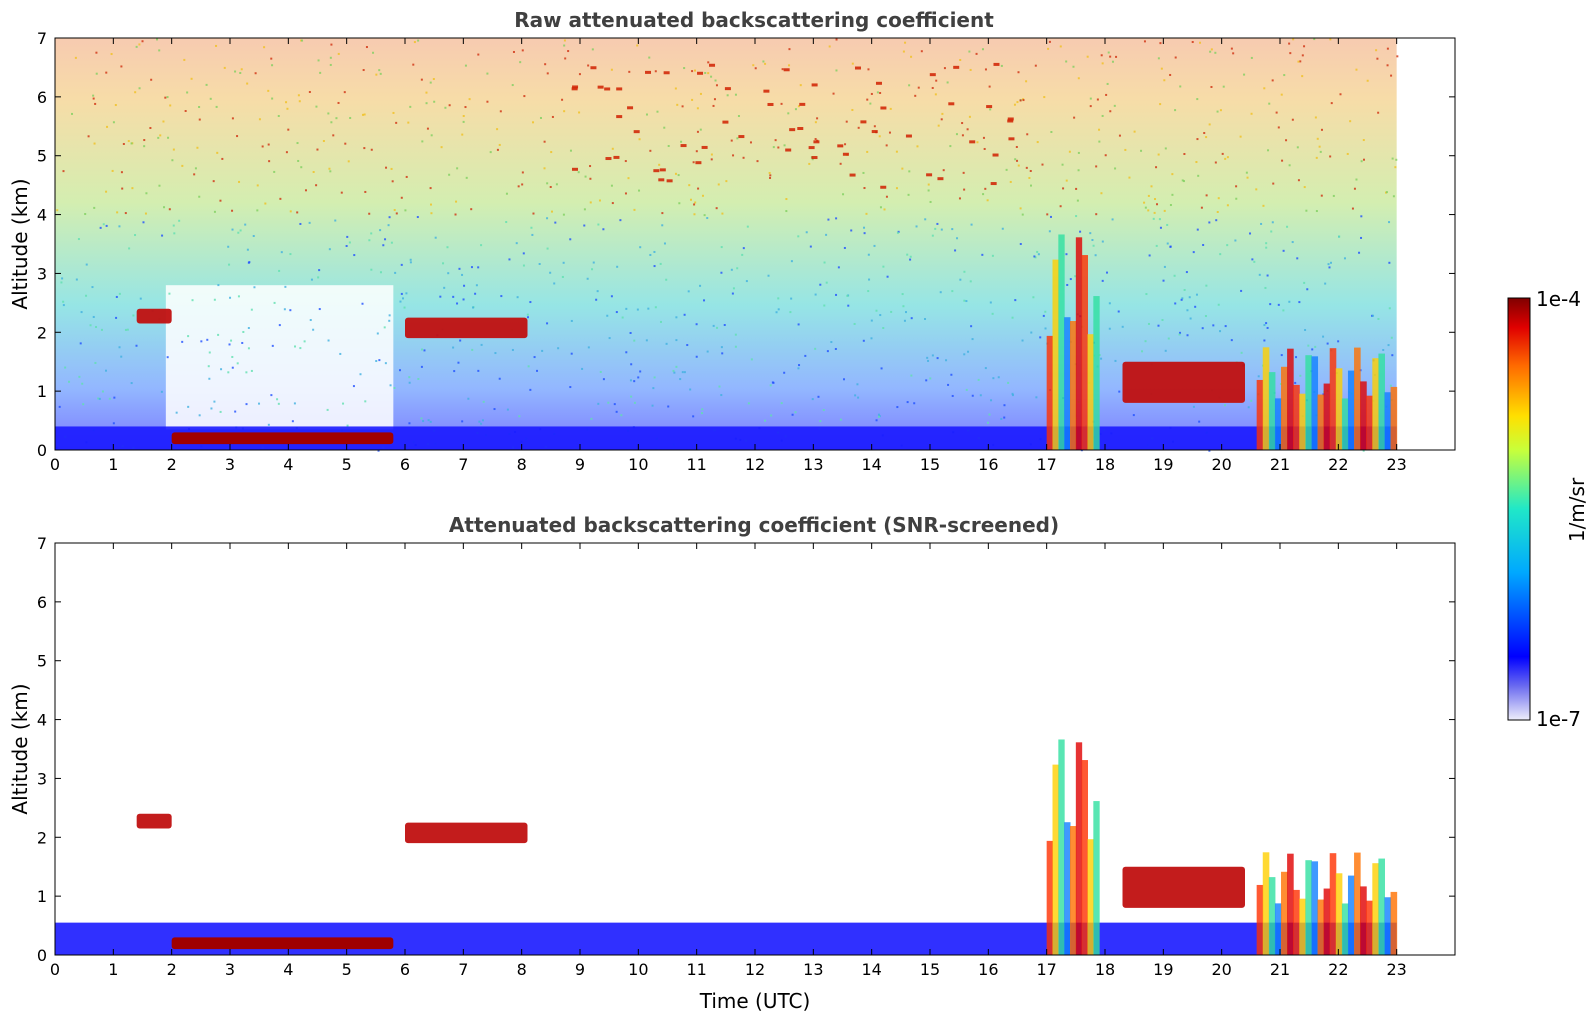  What do you see at coordinates (172, 464) in the screenshot?
I see `x-tick-label: 2` at bounding box center [172, 464].